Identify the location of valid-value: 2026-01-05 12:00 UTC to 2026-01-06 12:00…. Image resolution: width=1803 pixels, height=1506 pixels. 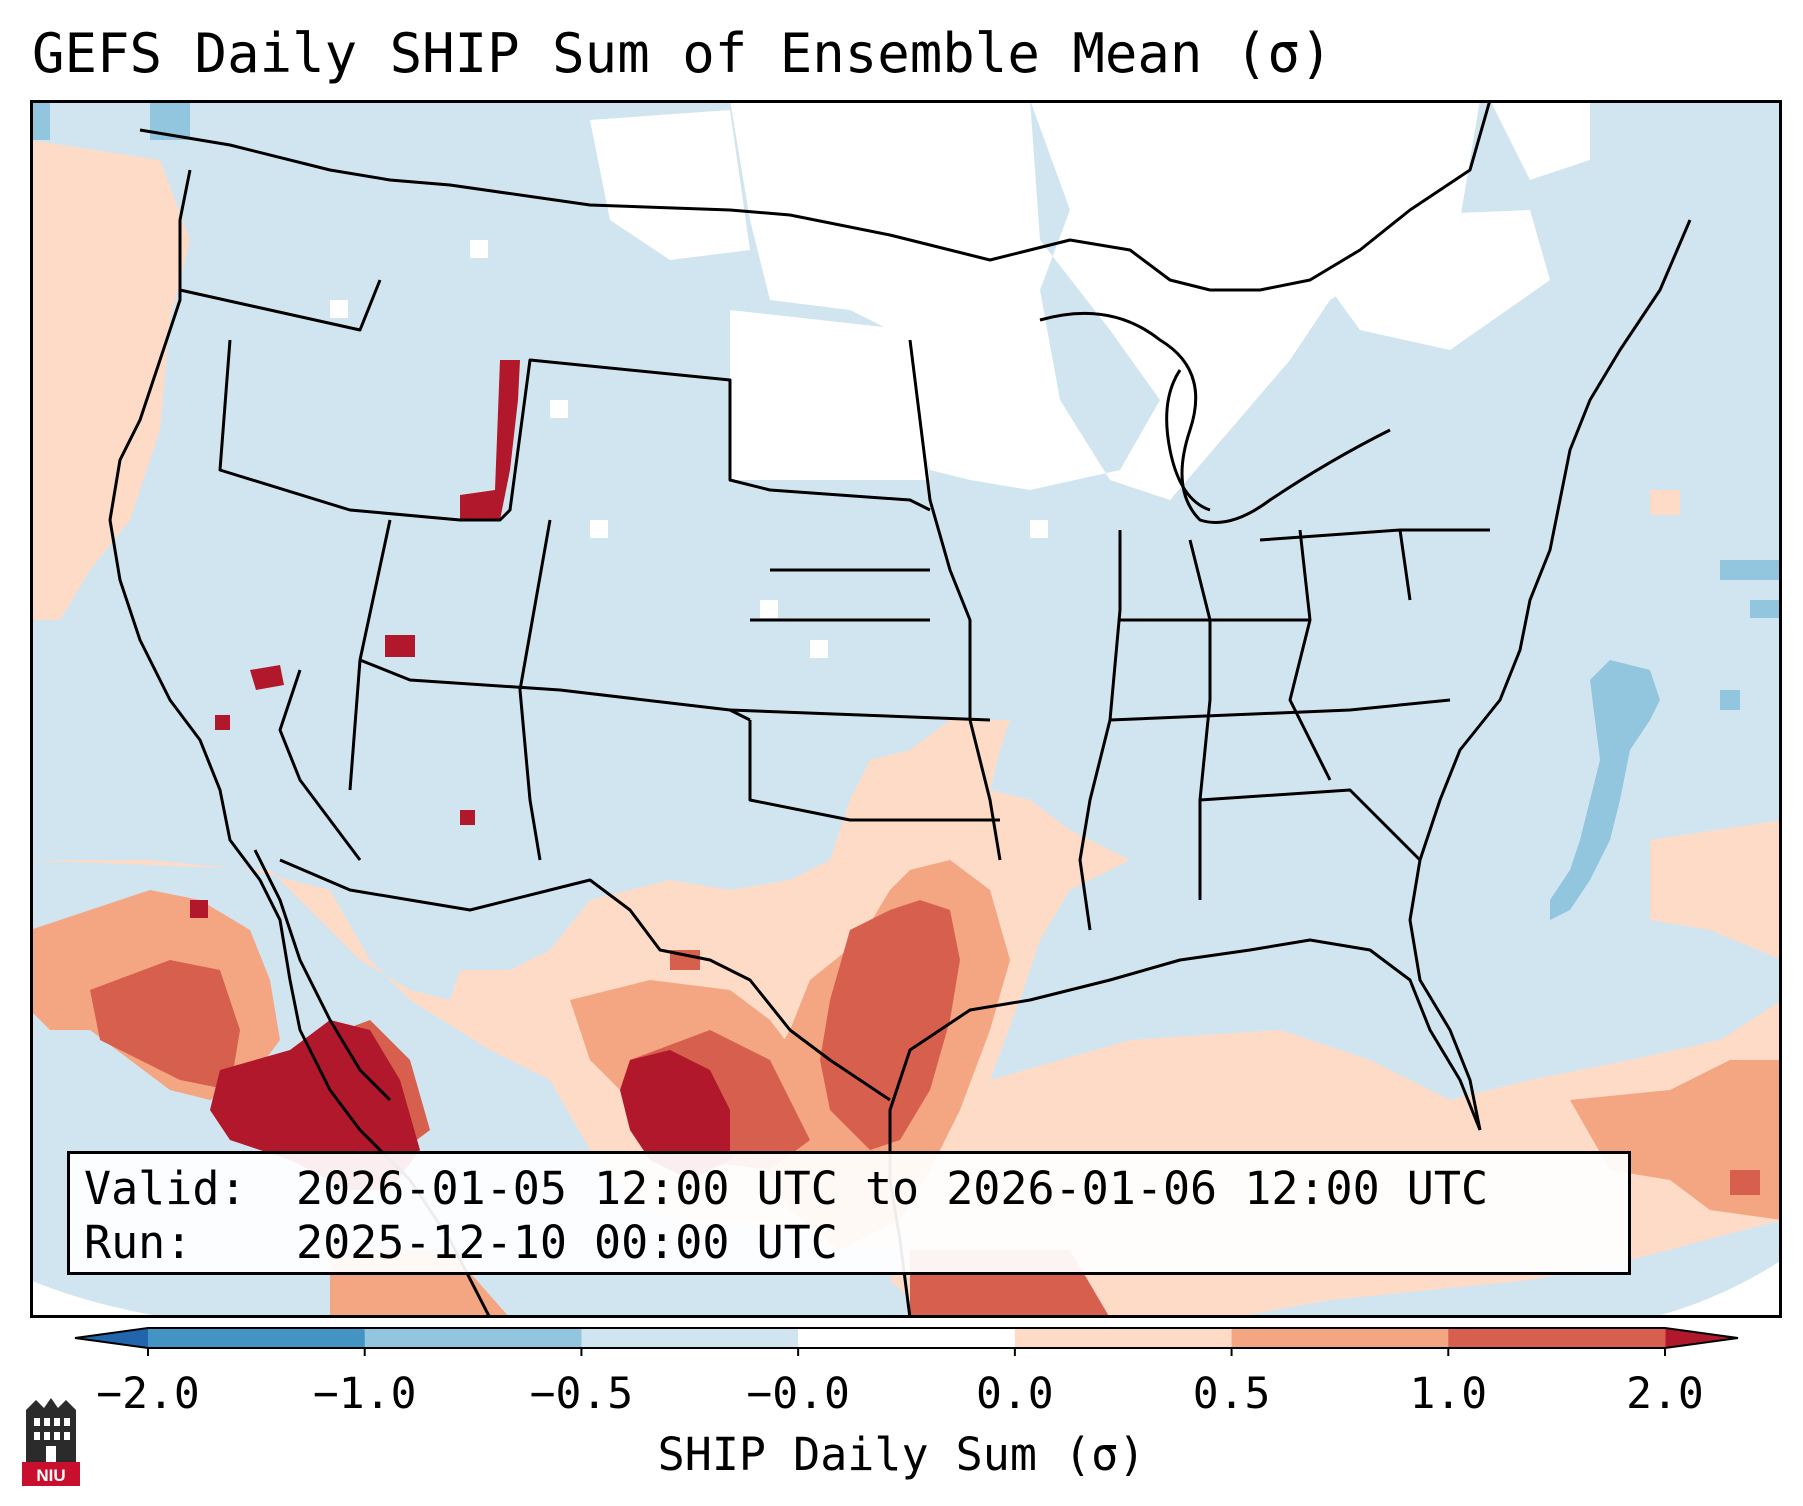
(892, 1188).